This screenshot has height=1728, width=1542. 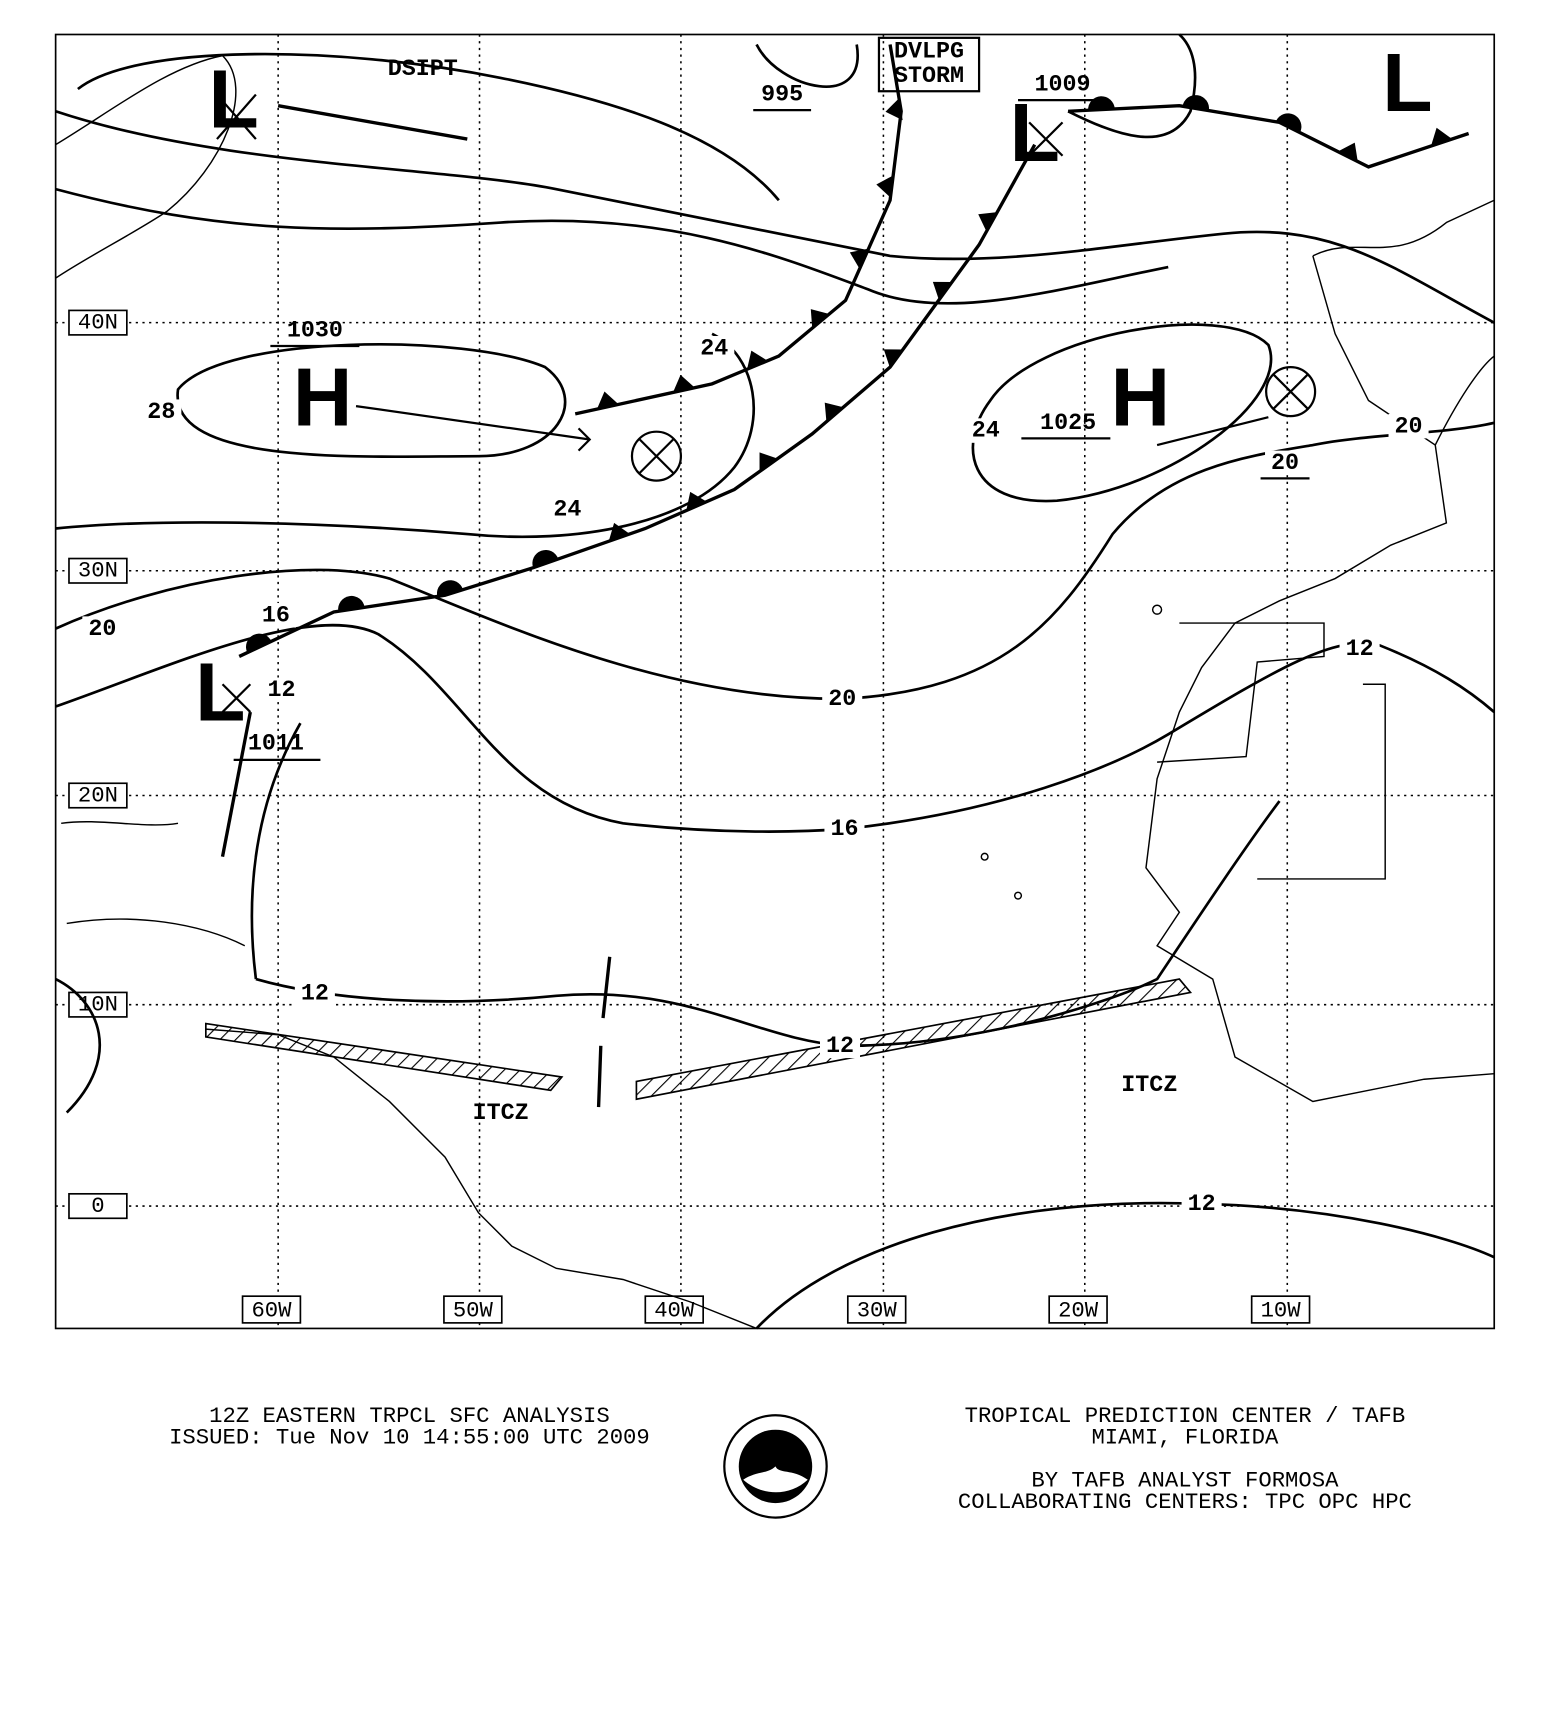 I want to click on noaa-logo, so click(x=775, y=1466).